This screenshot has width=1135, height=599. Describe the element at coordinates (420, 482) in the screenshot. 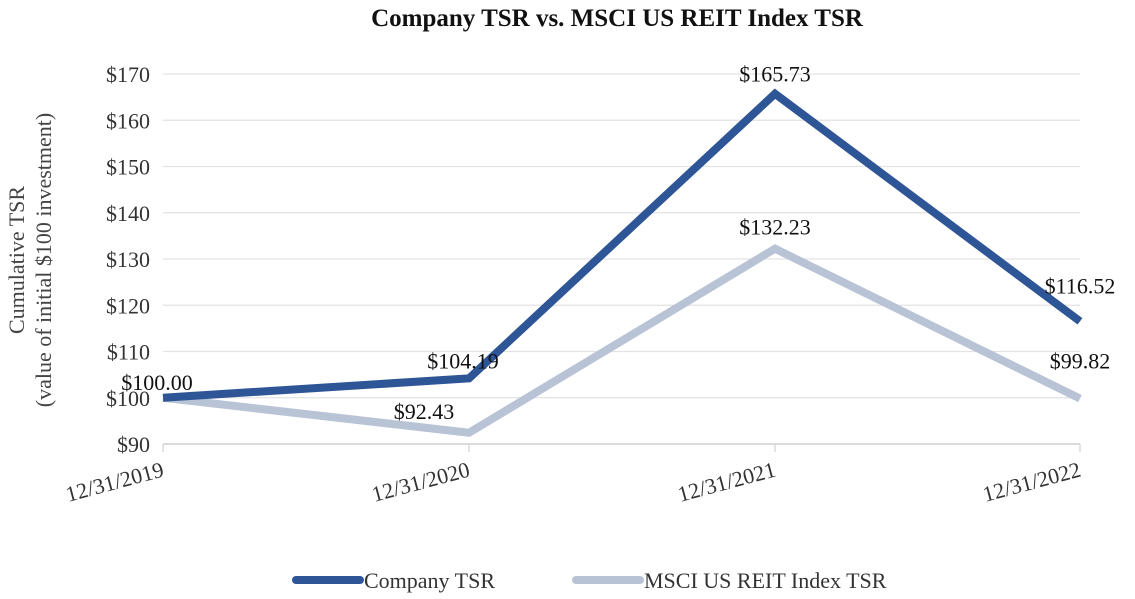

I see `x-tick-label: 12/31/2020` at that location.